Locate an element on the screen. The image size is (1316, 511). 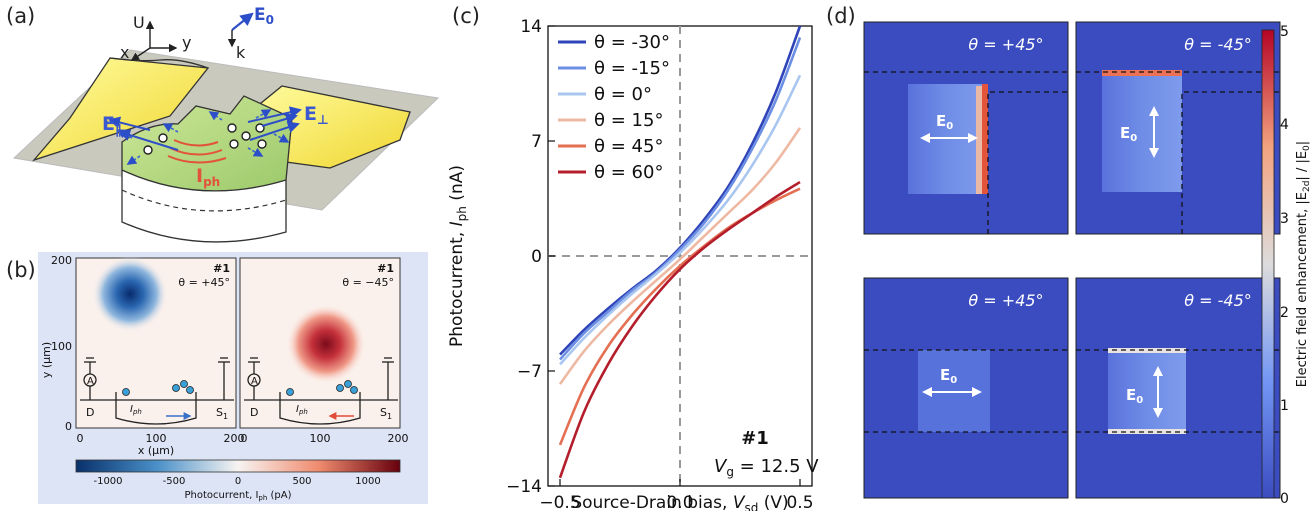
left-electrode is located at coordinates (121, 109).